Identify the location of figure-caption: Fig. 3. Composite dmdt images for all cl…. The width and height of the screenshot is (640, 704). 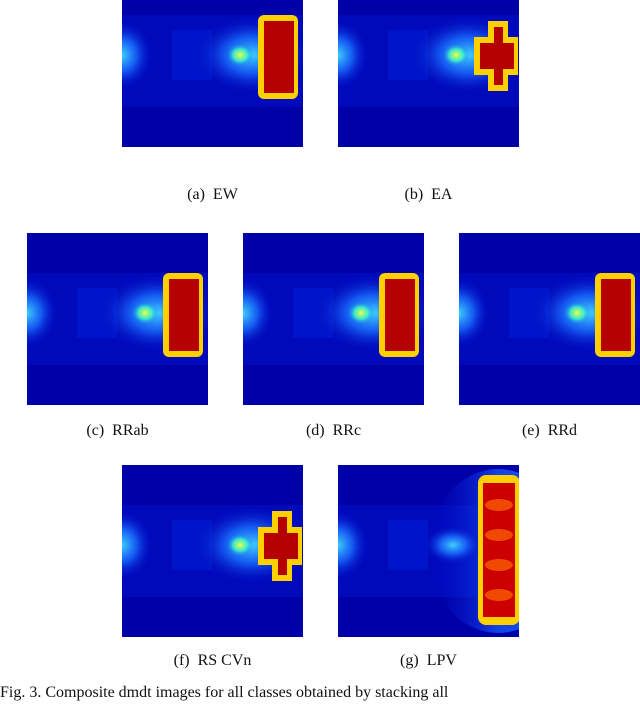
(224, 692).